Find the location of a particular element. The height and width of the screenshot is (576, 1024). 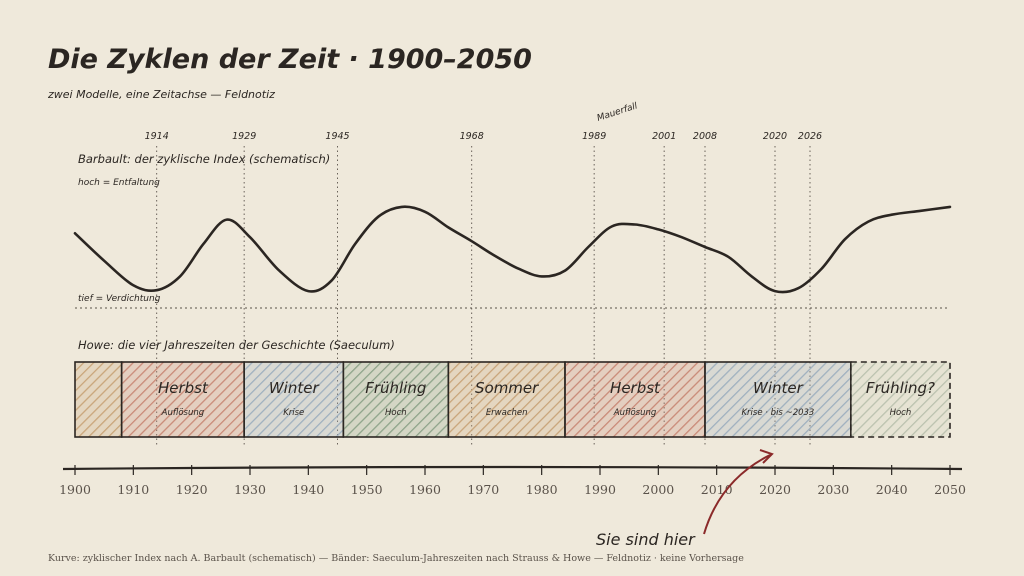

season-band: Sommer Erwachen is located at coordinates (506, 399).